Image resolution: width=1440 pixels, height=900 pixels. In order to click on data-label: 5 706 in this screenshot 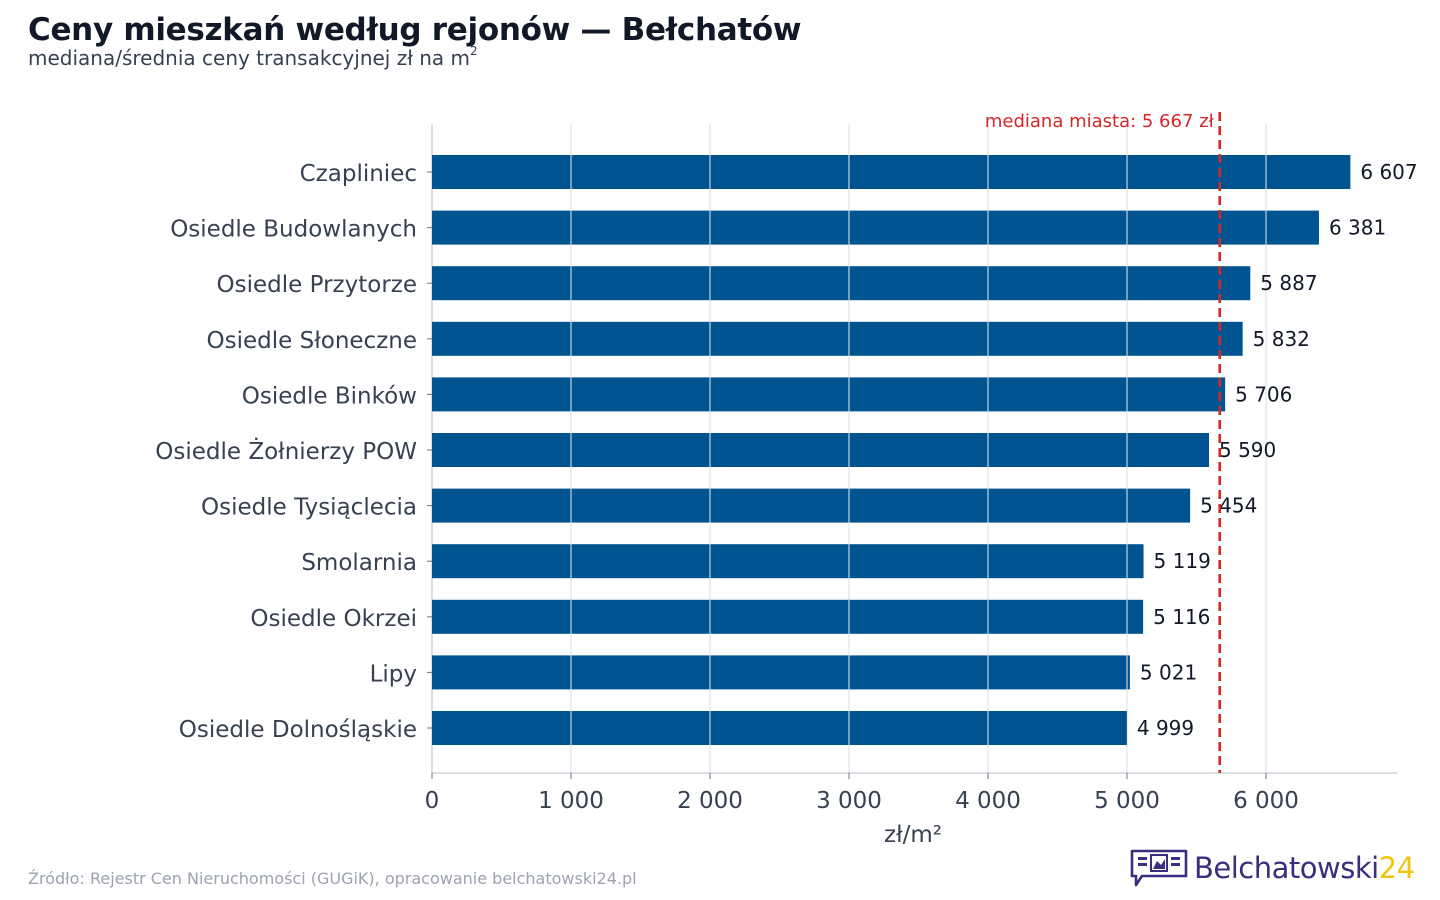, I will do `click(1263, 394)`.